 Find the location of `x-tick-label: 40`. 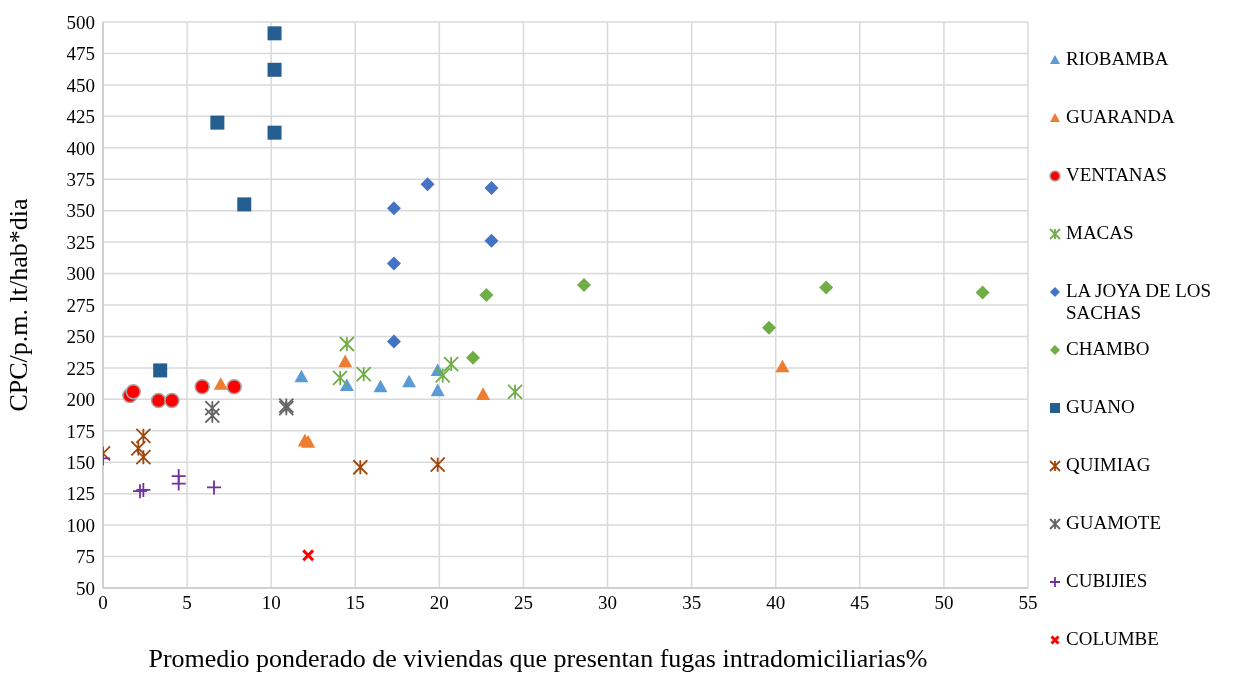

x-tick-label: 40 is located at coordinates (776, 603).